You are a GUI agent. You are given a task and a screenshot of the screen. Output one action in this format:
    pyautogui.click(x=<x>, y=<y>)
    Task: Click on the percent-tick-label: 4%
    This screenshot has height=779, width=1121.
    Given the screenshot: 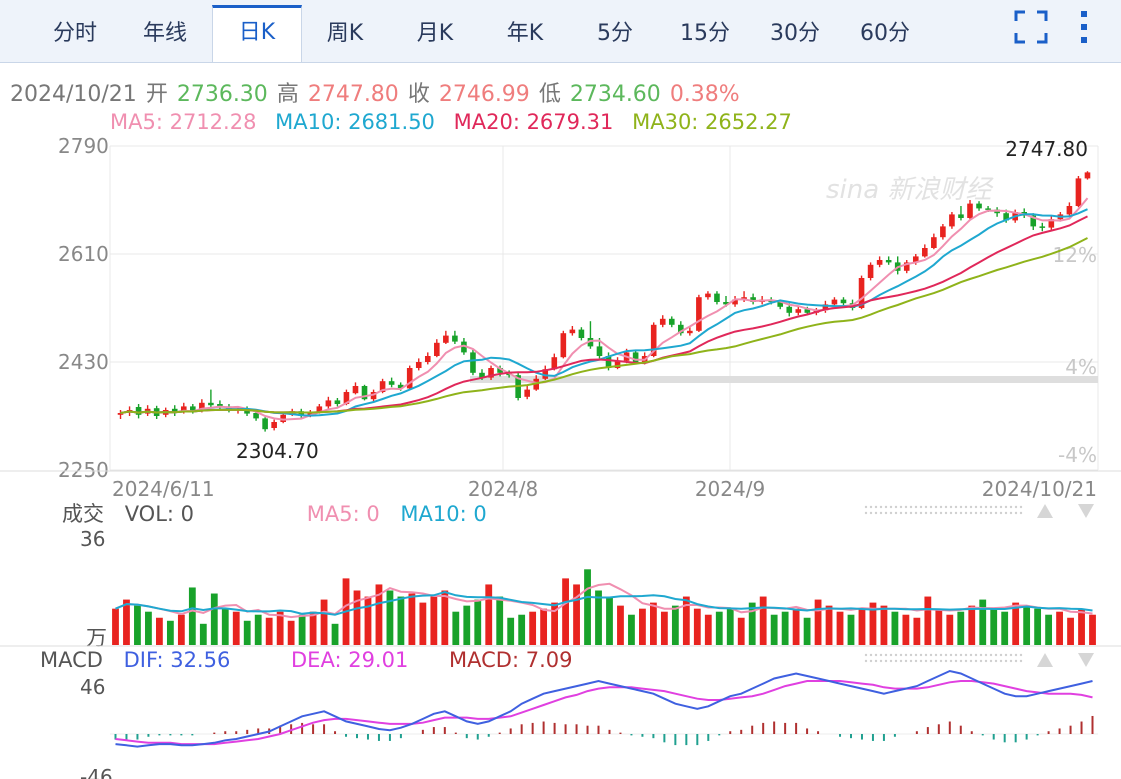 What is the action you would take?
    pyautogui.click(x=1081, y=367)
    